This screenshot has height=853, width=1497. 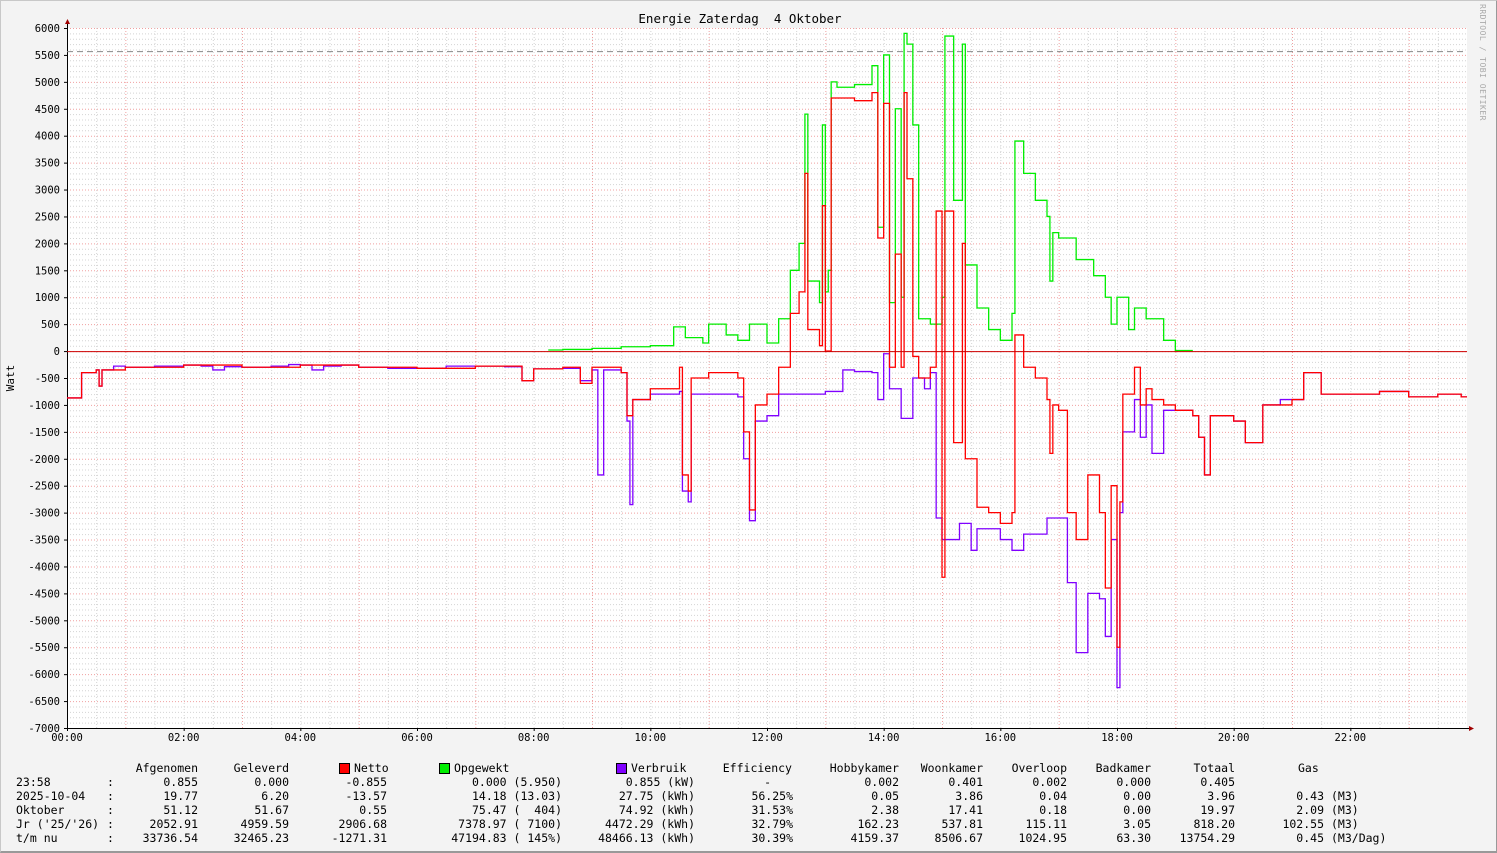 I want to click on y-tick-label: 1000, so click(x=47, y=298).